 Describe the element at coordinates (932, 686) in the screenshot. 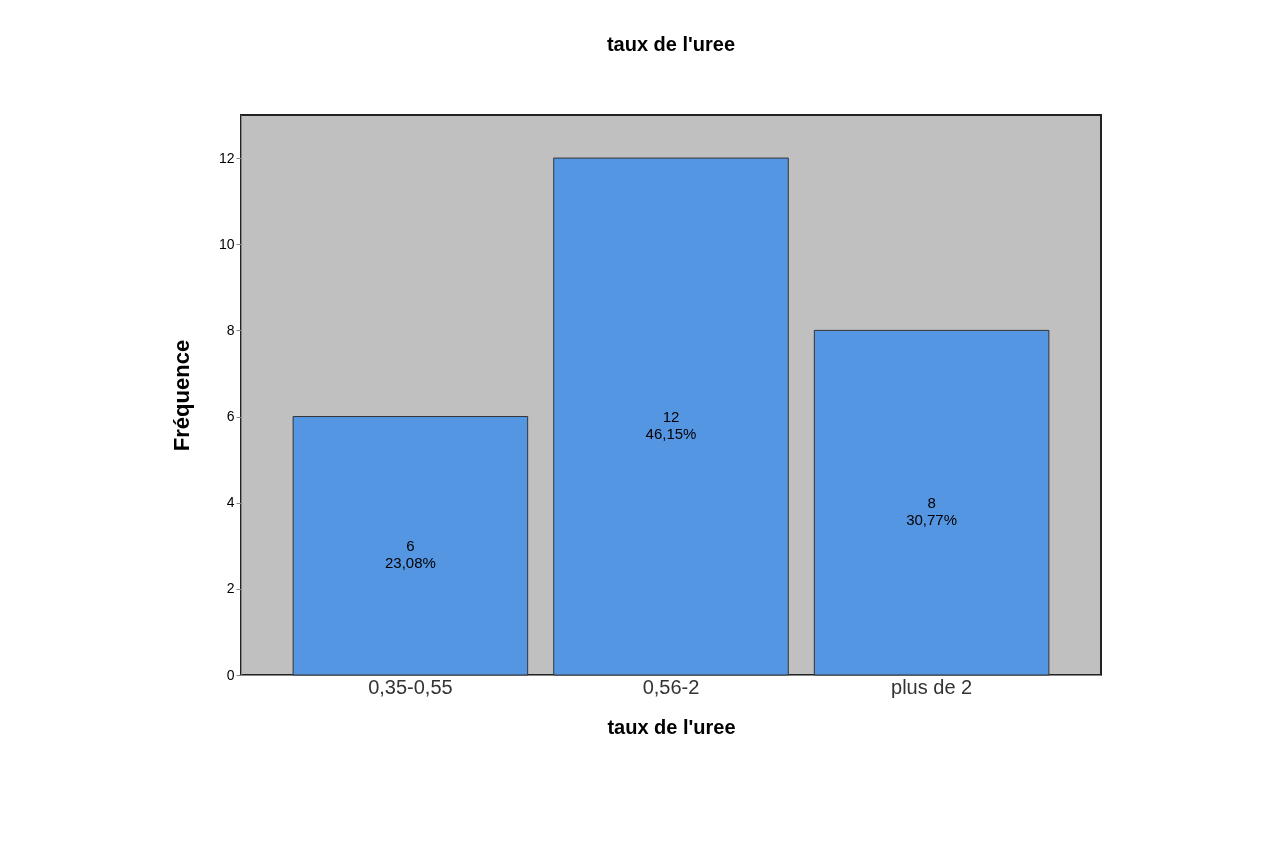

I see `x-tick-label: plus de 2` at that location.